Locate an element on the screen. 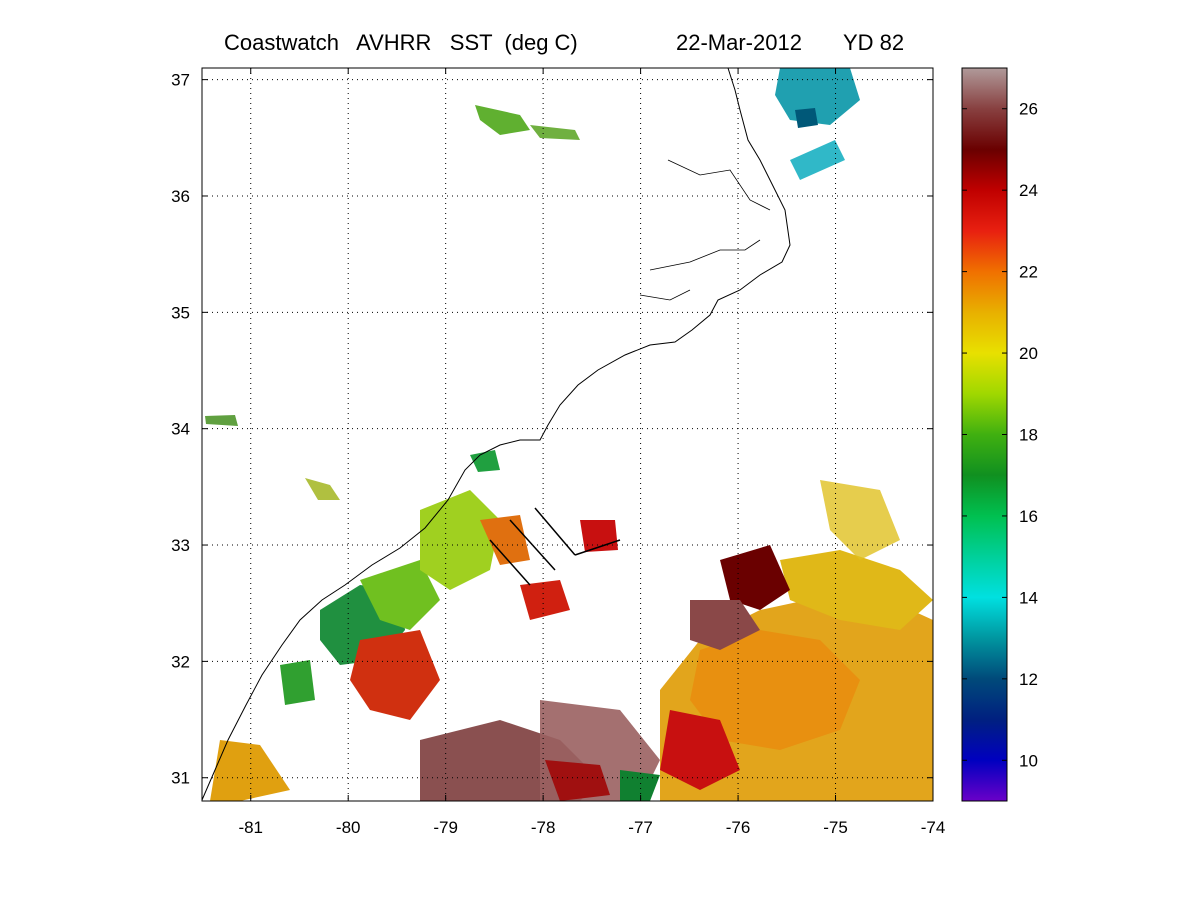  map-yearday: YD 82 is located at coordinates (874, 42).